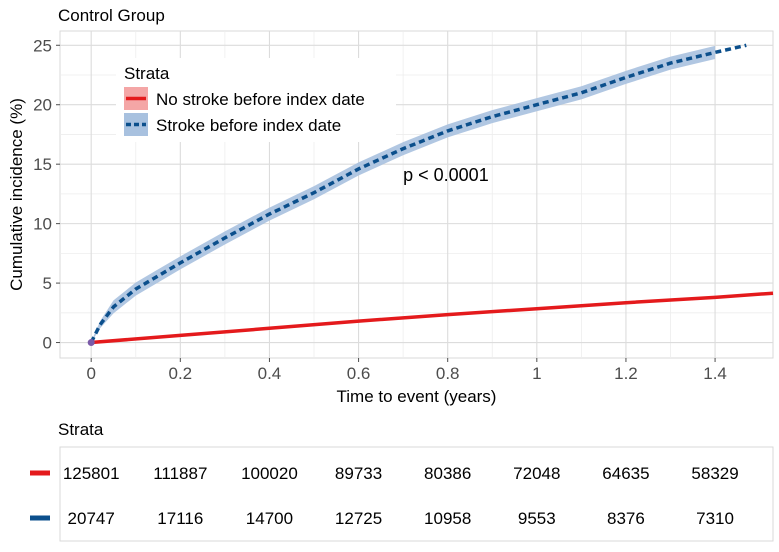  I want to click on x-tick-label: 0.6, so click(359, 373).